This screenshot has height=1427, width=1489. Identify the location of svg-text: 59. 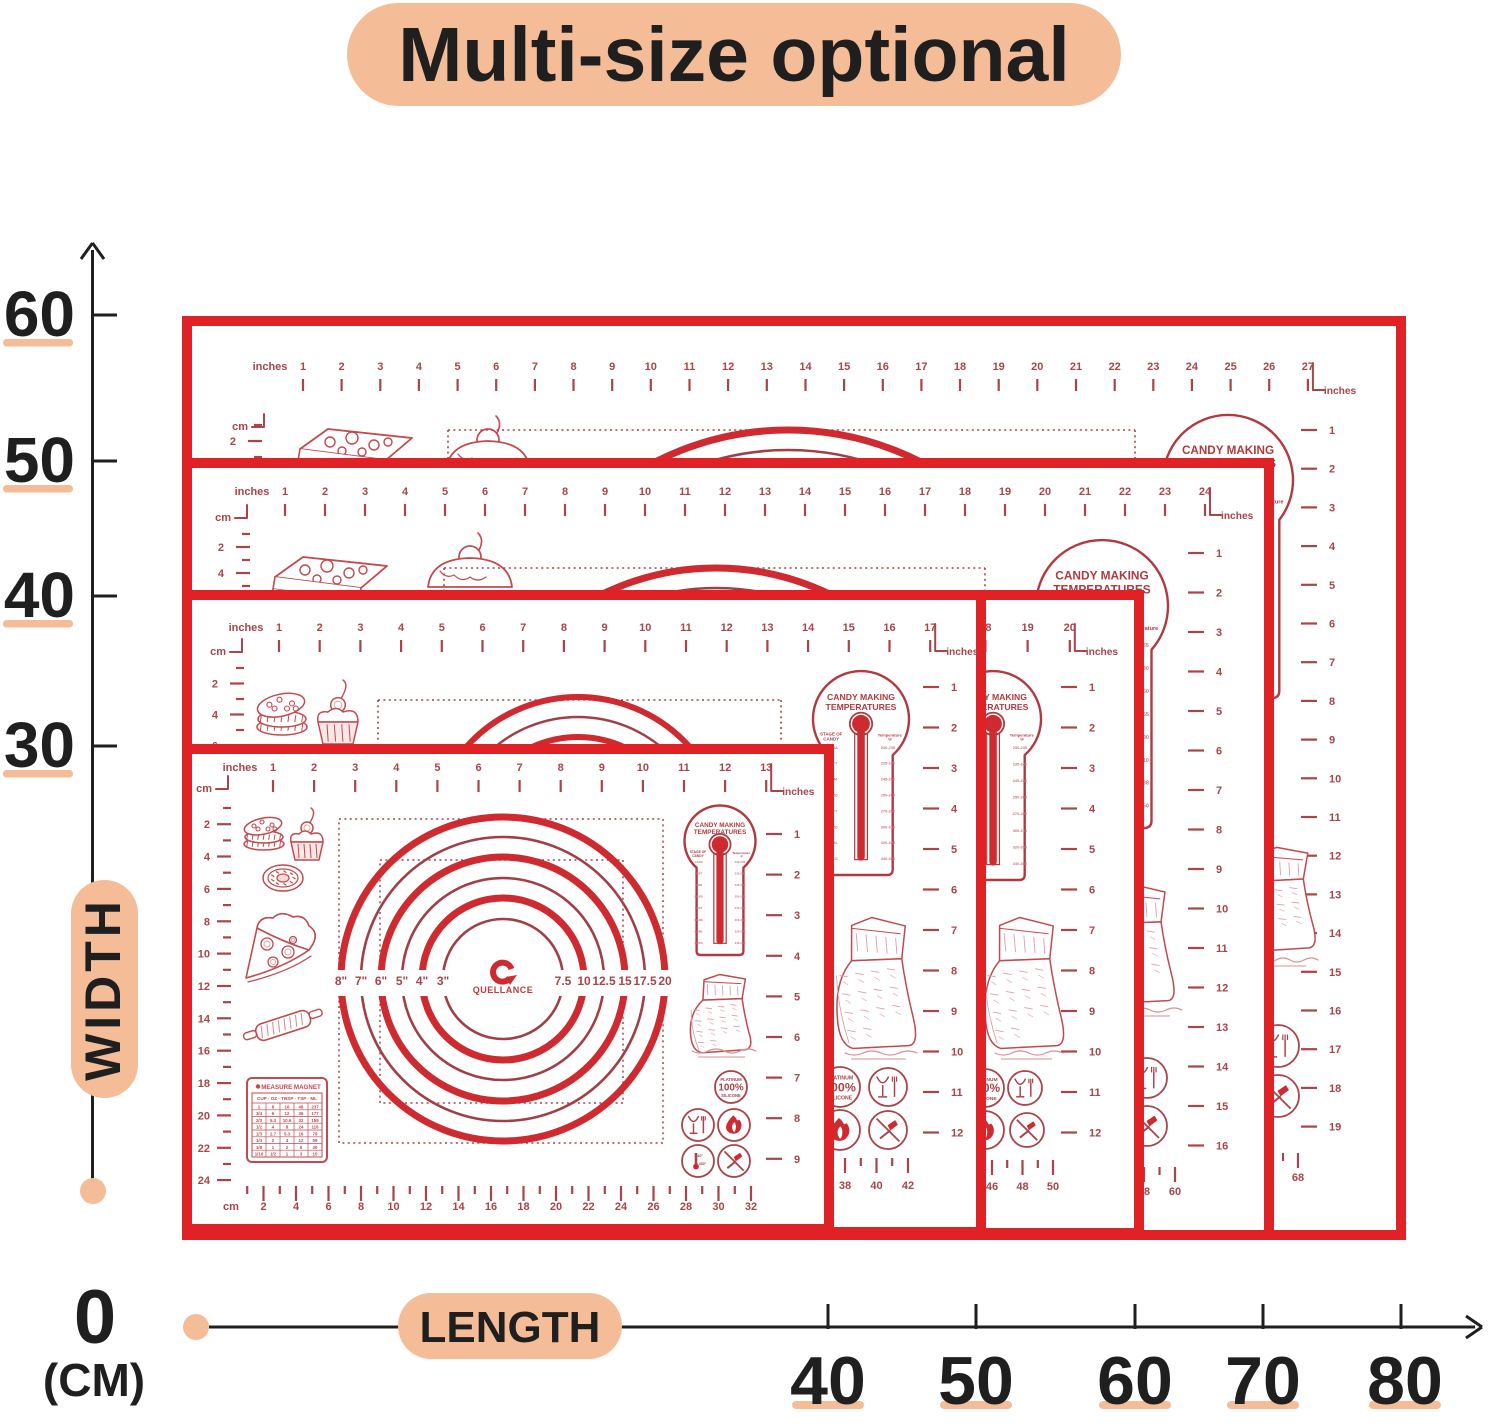
(315, 1140).